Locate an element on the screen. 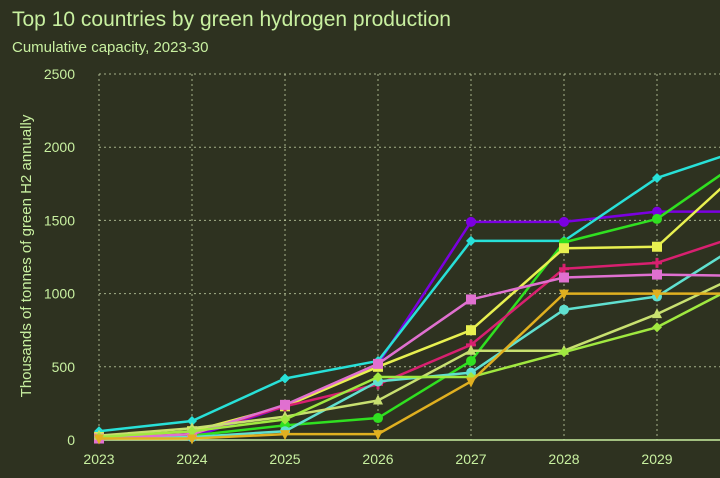 The height and width of the screenshot is (478, 720). y-tick-label: 0 is located at coordinates (71, 440).